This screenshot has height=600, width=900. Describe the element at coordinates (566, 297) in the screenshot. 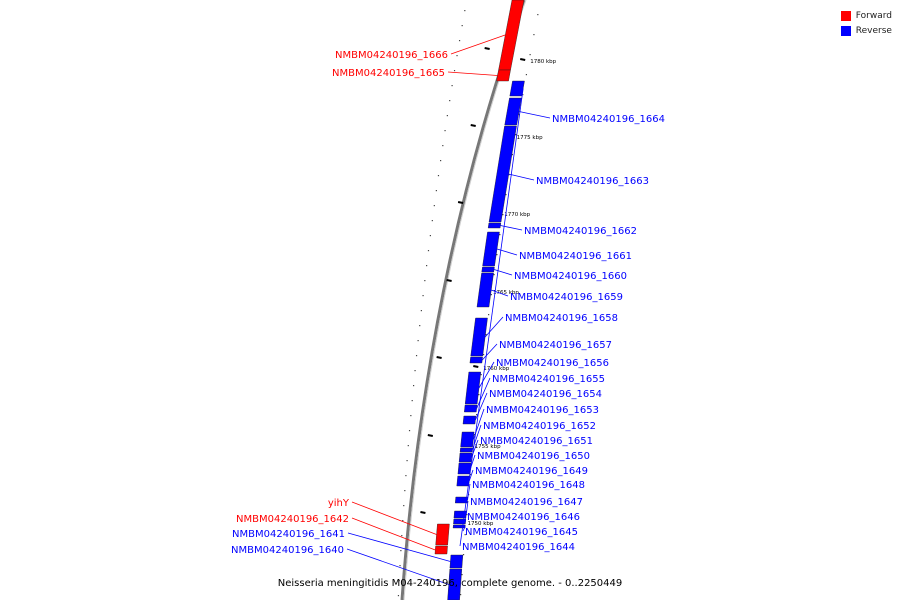

I see `gene-label: NMBM04240196_1659` at that location.